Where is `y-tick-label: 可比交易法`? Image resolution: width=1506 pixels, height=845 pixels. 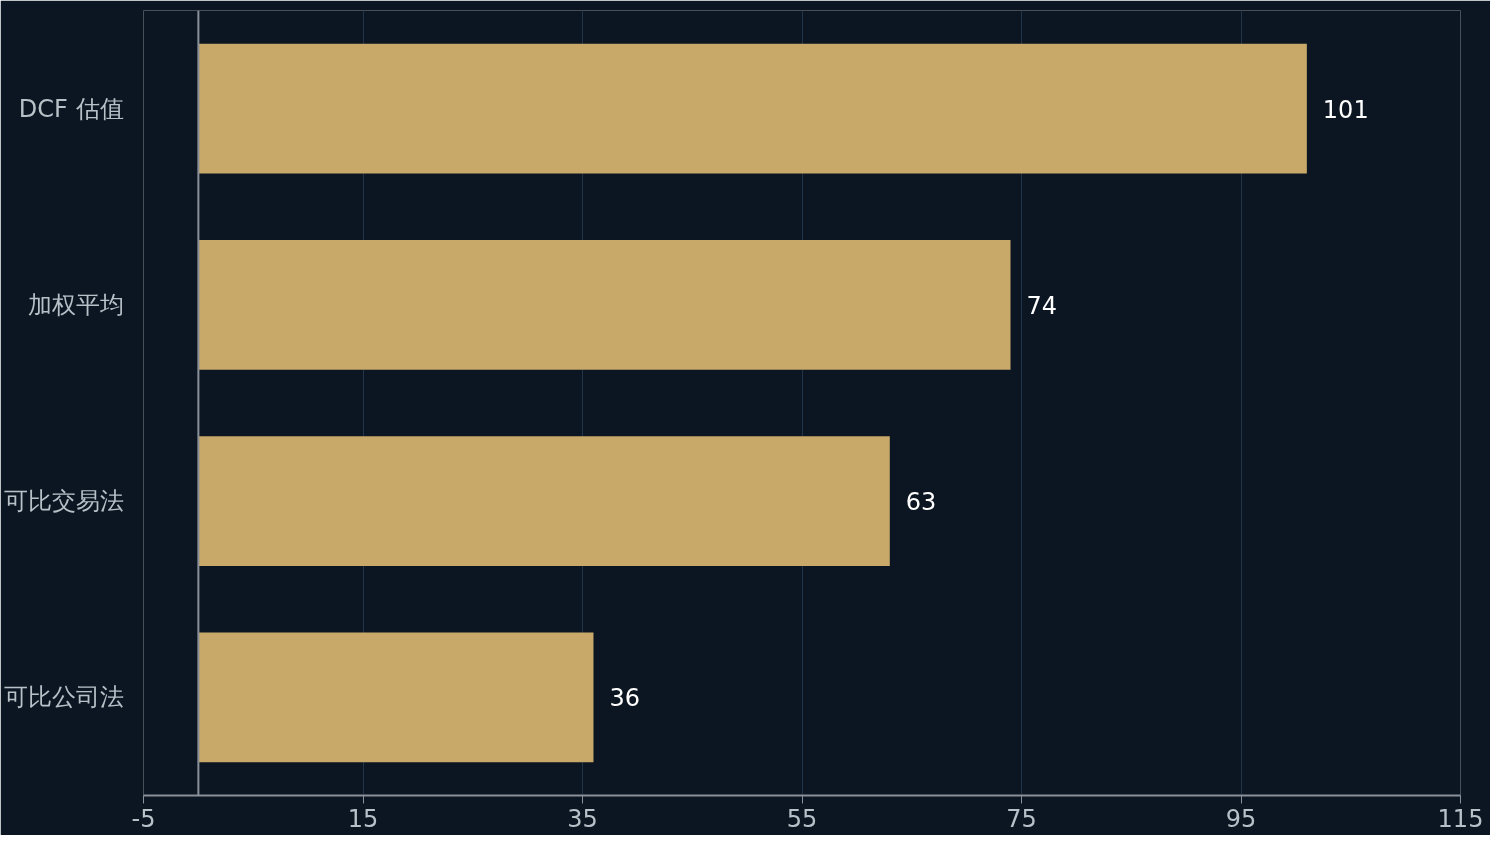 y-tick-label: 可比交易法 is located at coordinates (63, 501).